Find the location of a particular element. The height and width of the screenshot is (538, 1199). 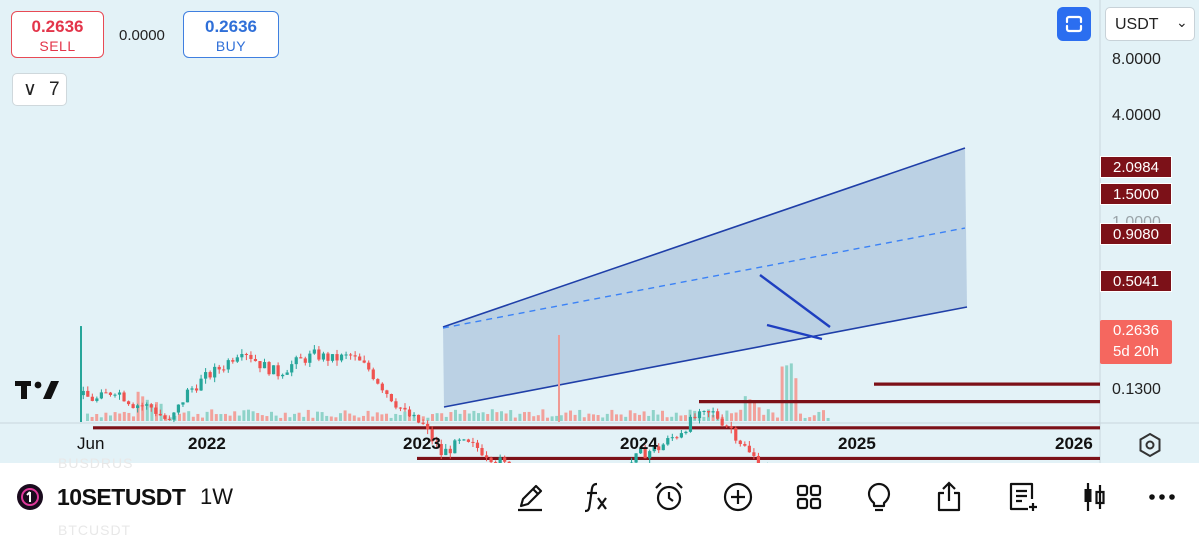

grid-icon is located at coordinates (809, 497).